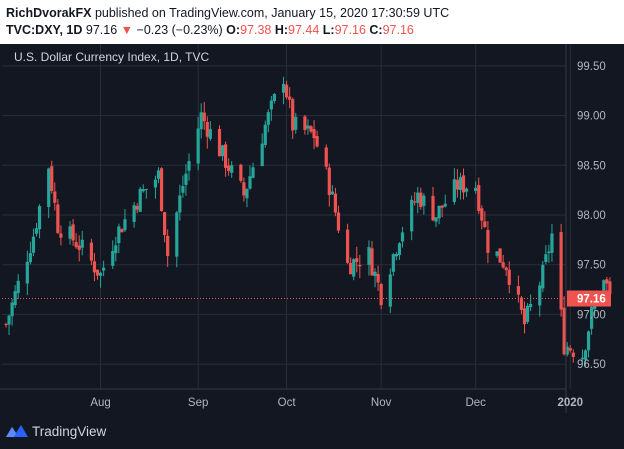  What do you see at coordinates (256, 30) in the screenshot?
I see `open-value: 97.38` at bounding box center [256, 30].